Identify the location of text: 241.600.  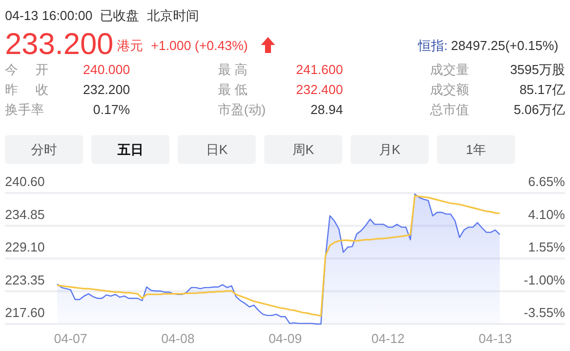
(319, 69).